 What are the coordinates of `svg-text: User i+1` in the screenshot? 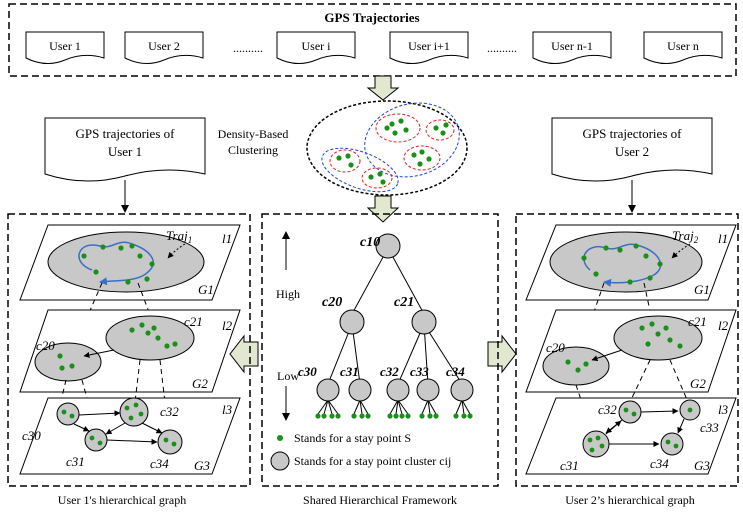 It's located at (429, 46).